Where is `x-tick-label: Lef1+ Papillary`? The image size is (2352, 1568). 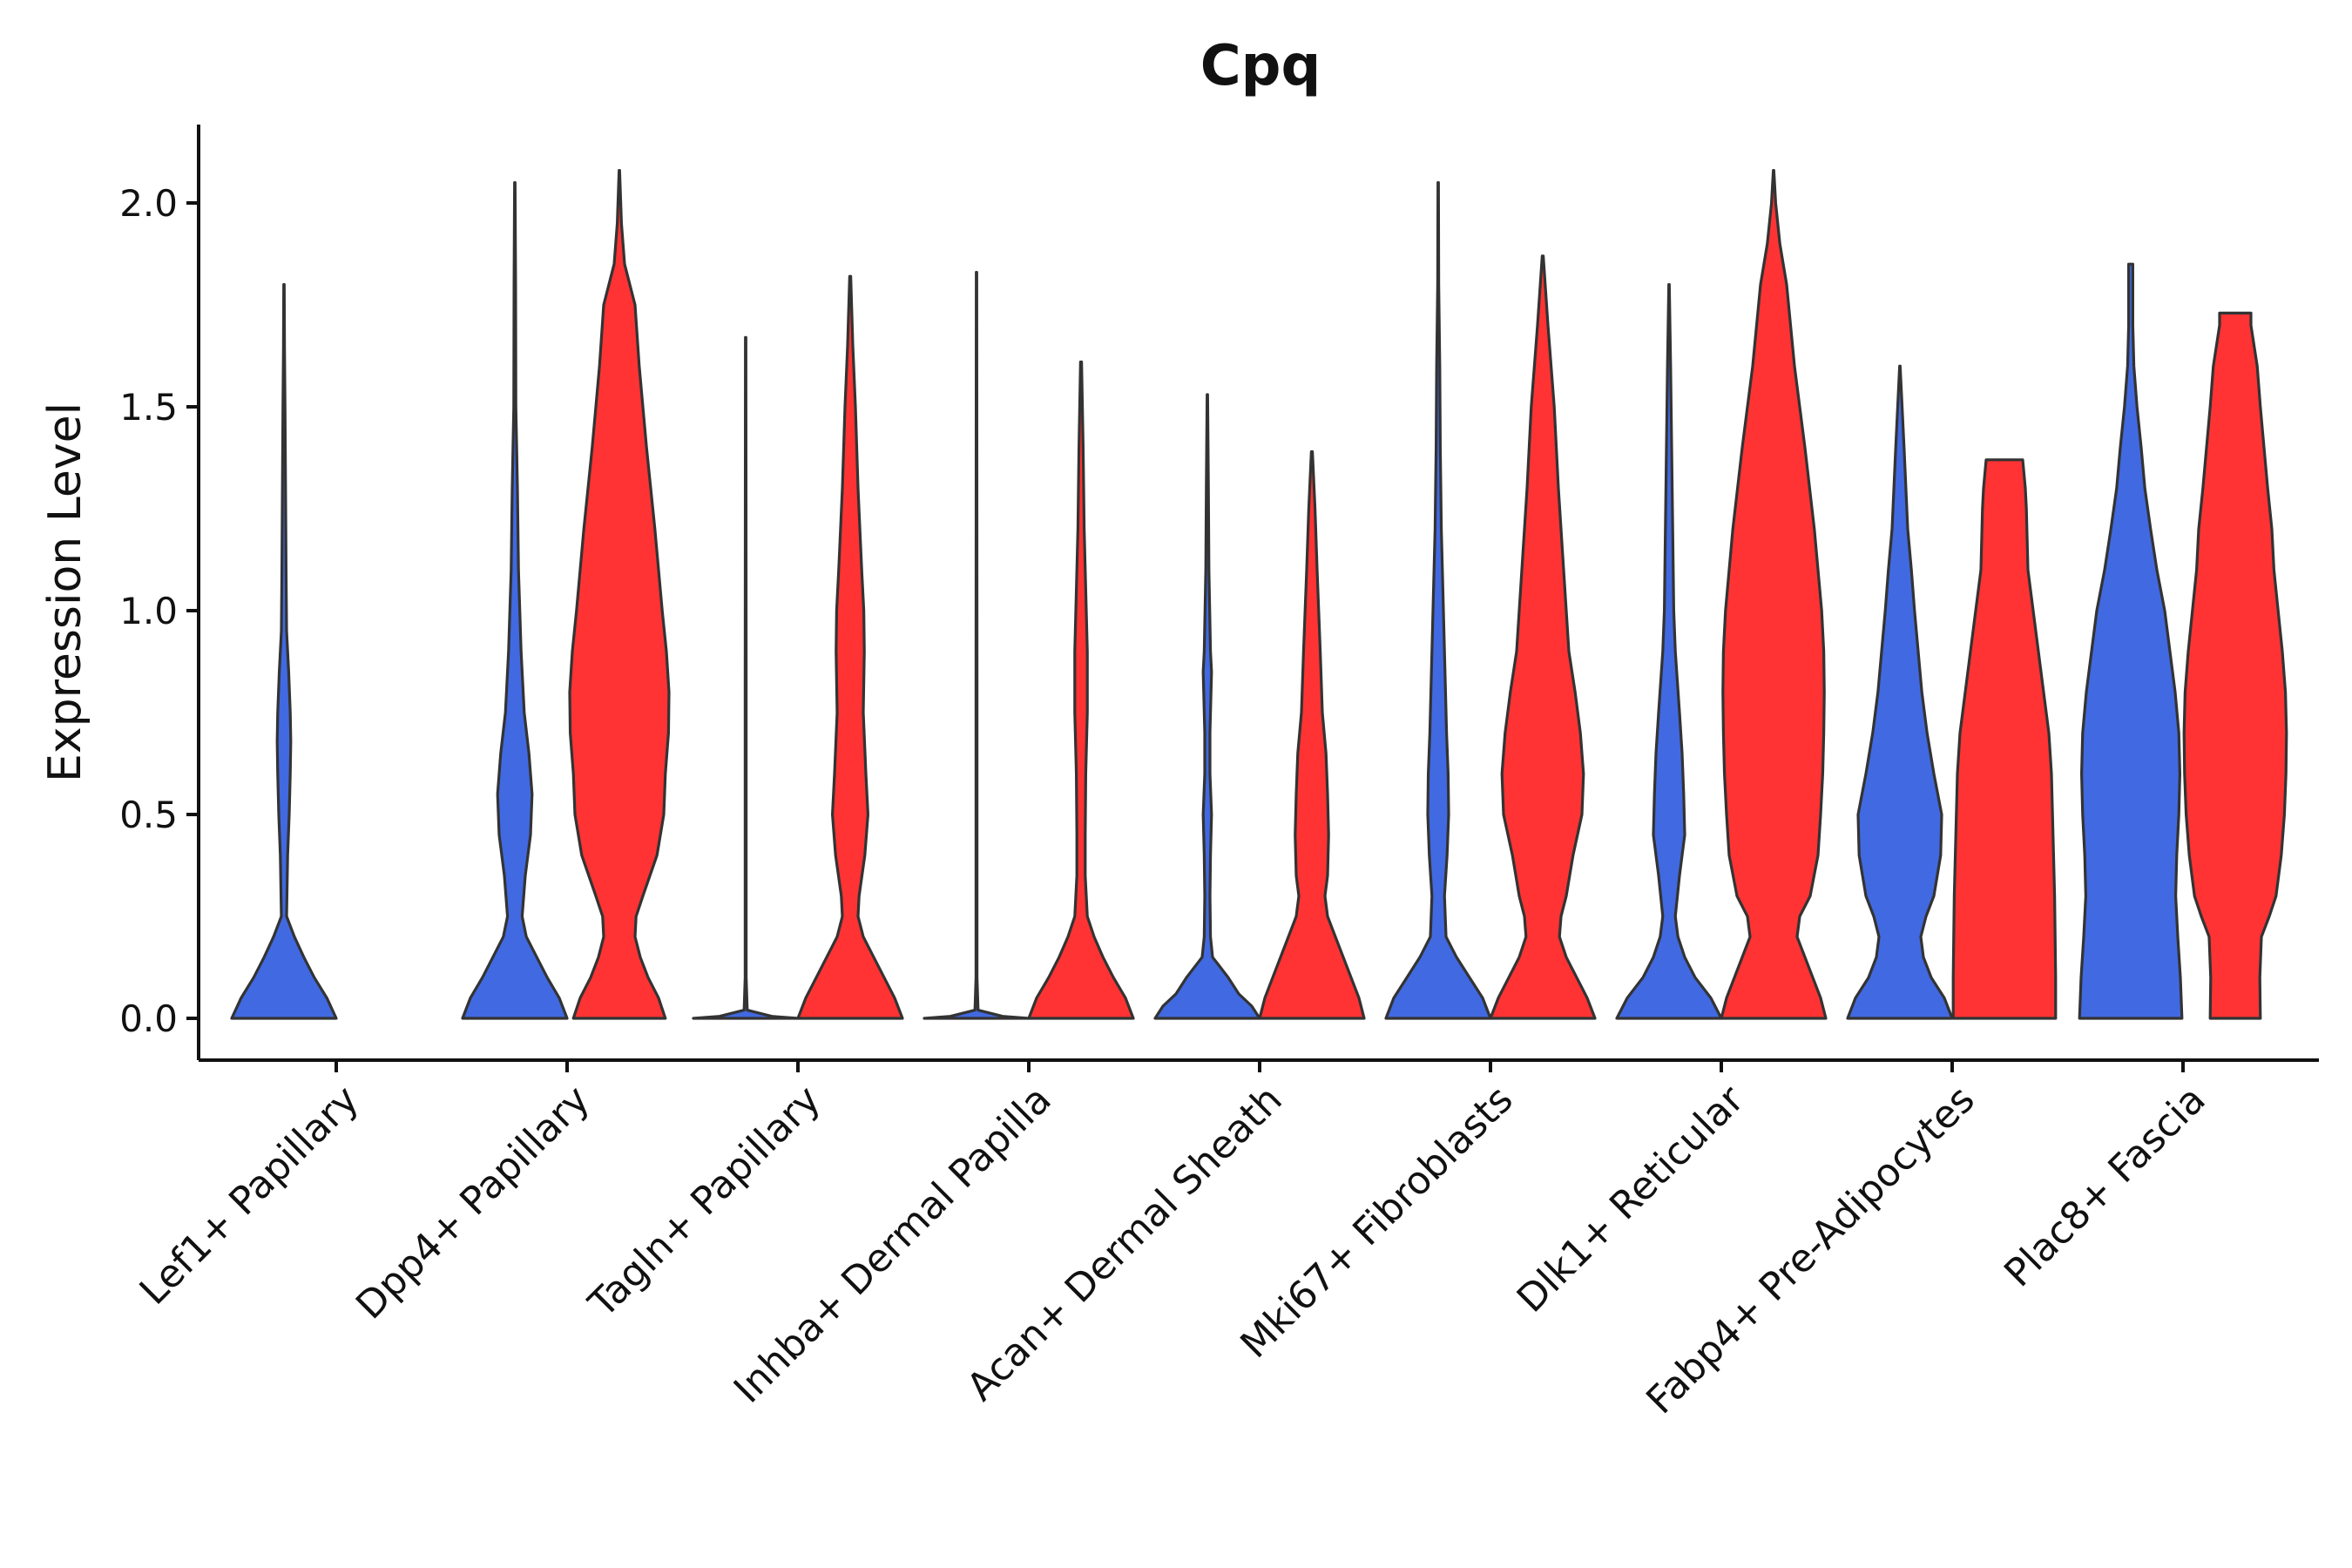 x-tick-label: Lef1+ Papillary is located at coordinates (250, 1196).